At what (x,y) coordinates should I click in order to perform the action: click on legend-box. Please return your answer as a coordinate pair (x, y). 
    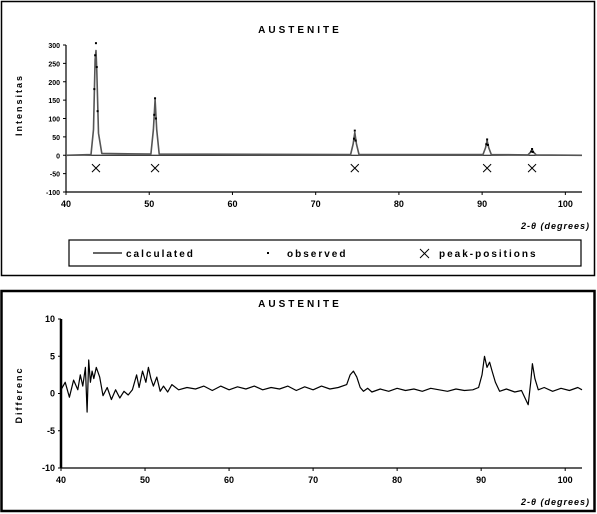
    Looking at the image, I should click on (325, 253).